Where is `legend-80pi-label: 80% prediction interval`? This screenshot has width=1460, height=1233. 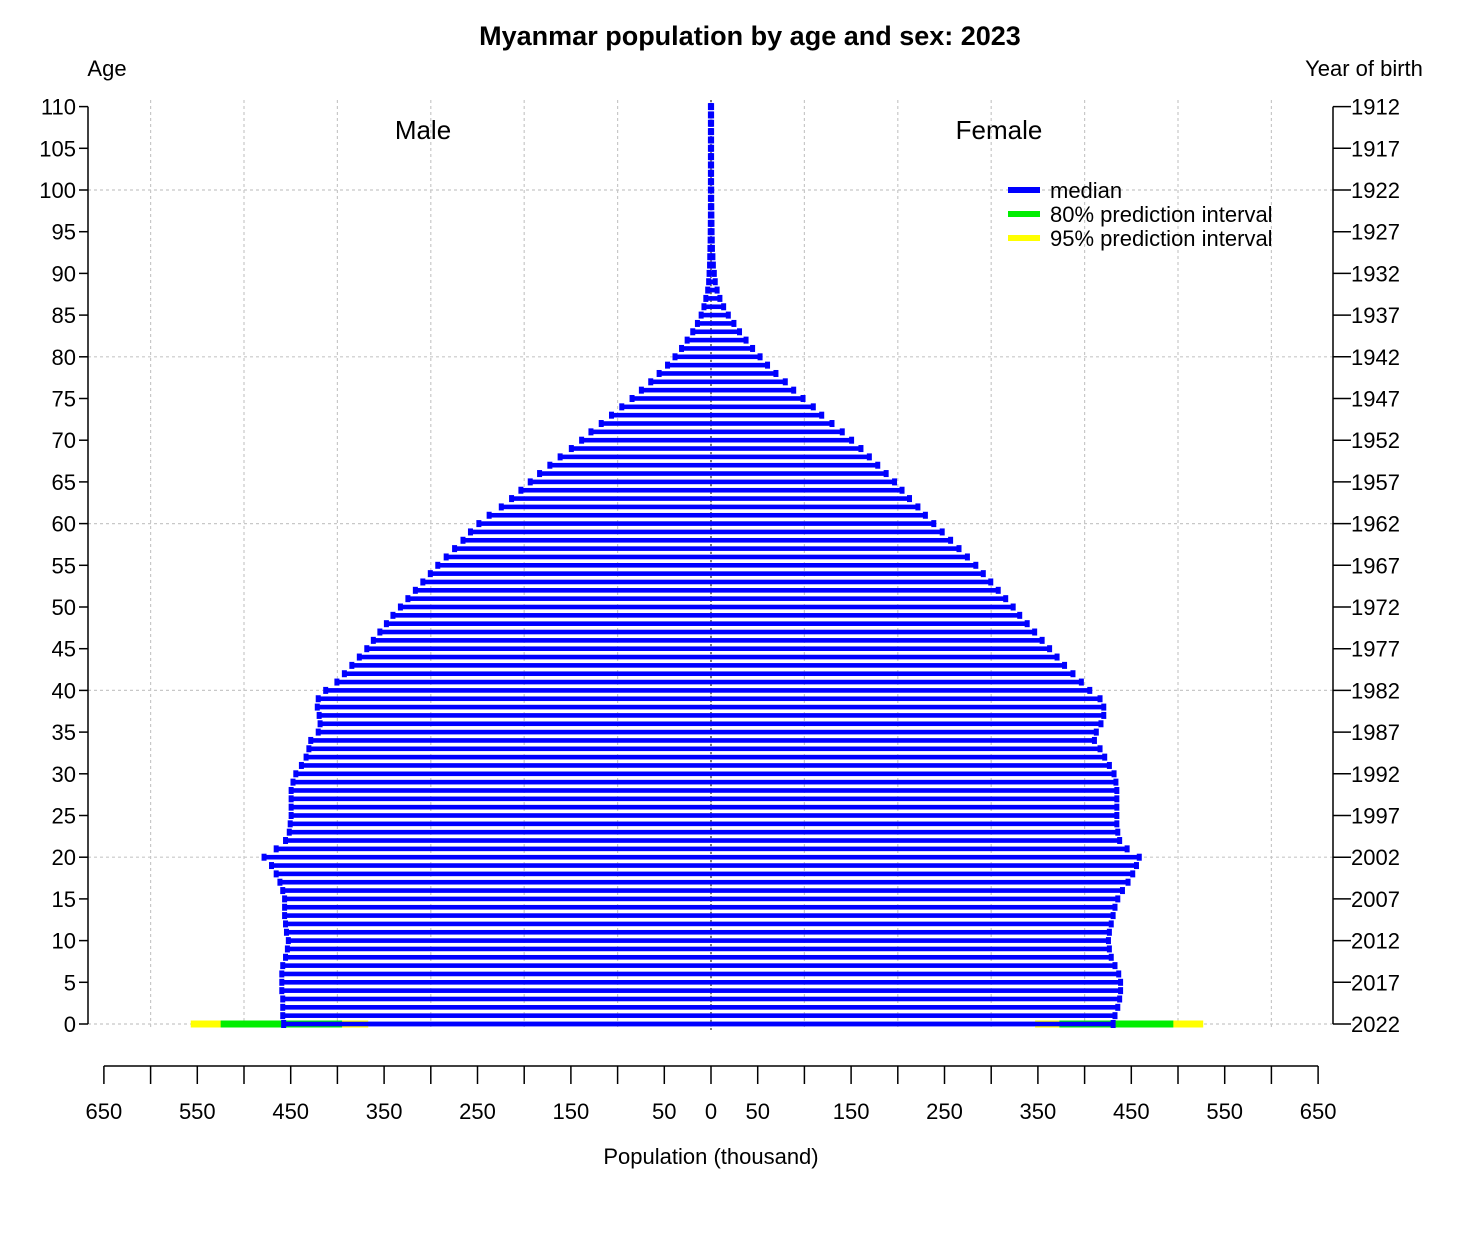 legend-80pi-label: 80% prediction interval is located at coordinates (1161, 214).